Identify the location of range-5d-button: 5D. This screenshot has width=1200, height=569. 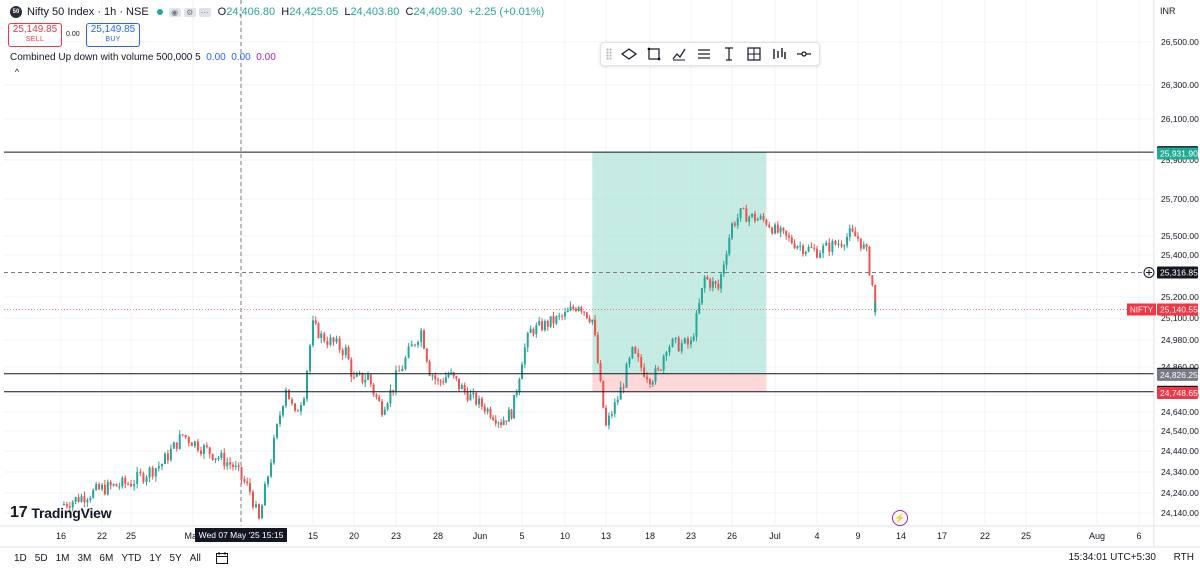
(41, 558).